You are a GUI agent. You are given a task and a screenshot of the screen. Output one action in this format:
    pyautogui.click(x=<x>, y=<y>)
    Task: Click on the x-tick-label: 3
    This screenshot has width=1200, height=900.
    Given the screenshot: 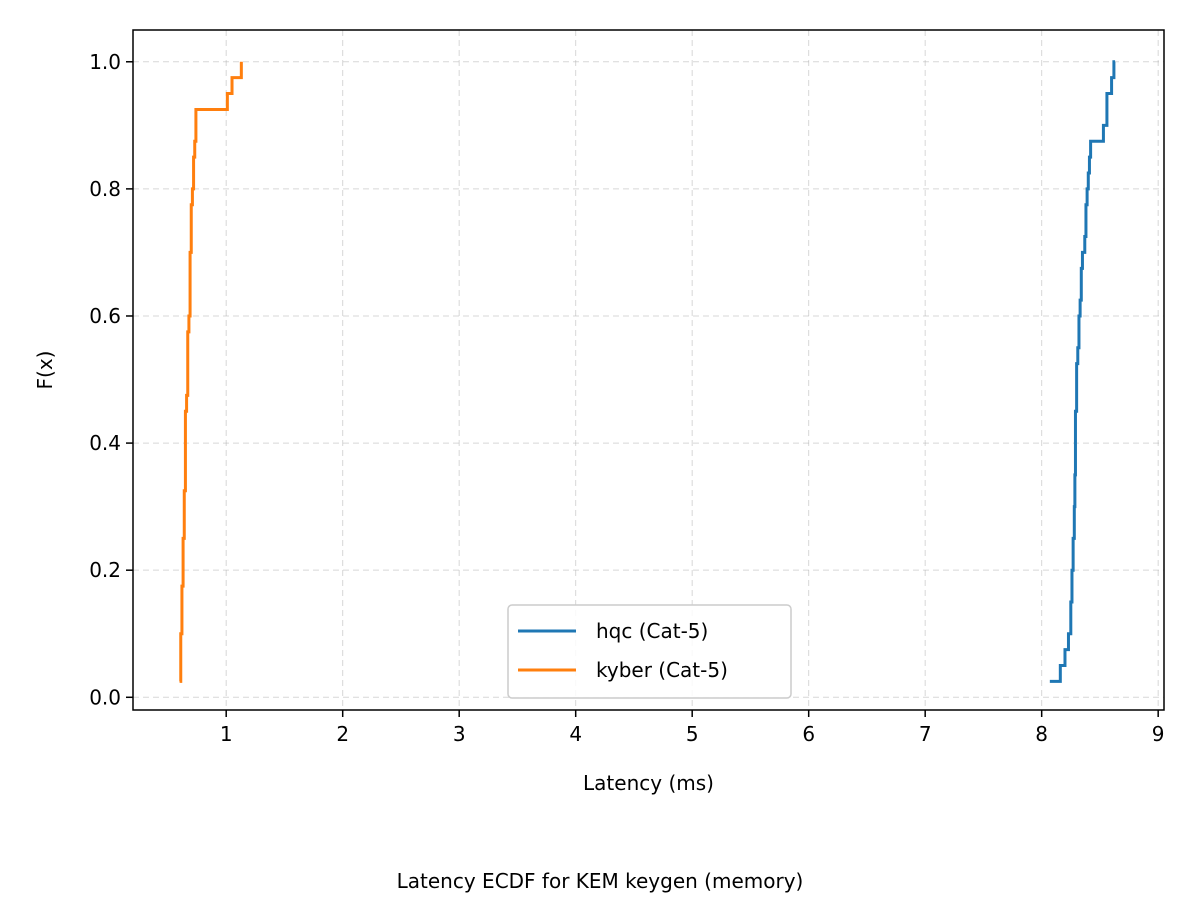 What is the action you would take?
    pyautogui.click(x=459, y=734)
    